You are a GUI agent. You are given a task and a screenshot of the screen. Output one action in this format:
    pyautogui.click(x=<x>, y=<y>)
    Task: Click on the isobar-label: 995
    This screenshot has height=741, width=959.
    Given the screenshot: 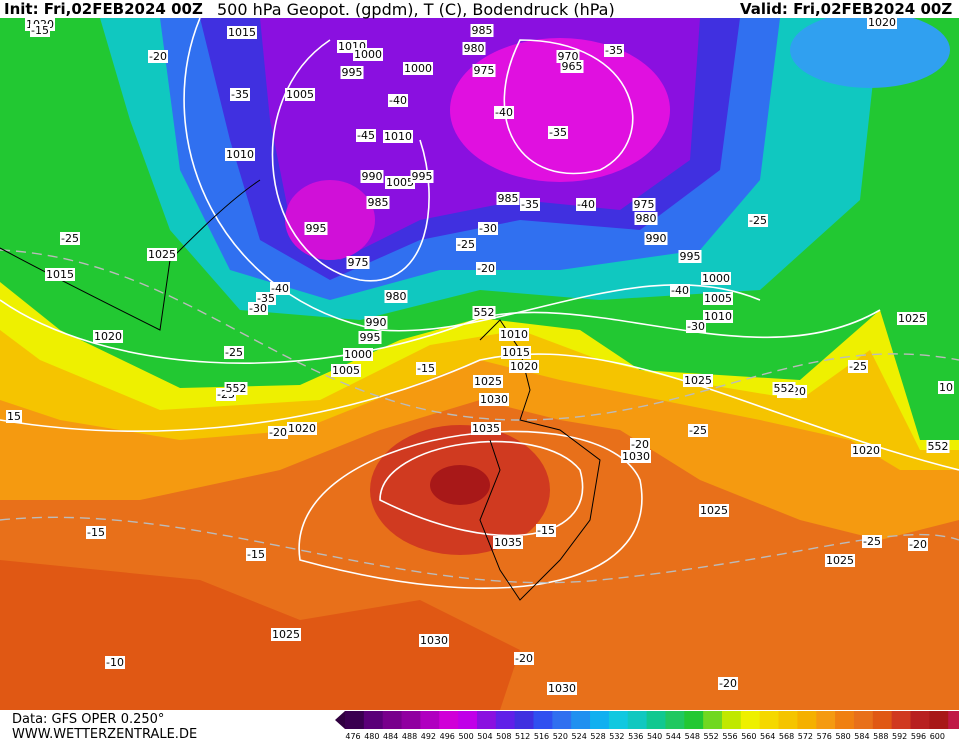 What is the action you would take?
    pyautogui.click(x=316, y=228)
    